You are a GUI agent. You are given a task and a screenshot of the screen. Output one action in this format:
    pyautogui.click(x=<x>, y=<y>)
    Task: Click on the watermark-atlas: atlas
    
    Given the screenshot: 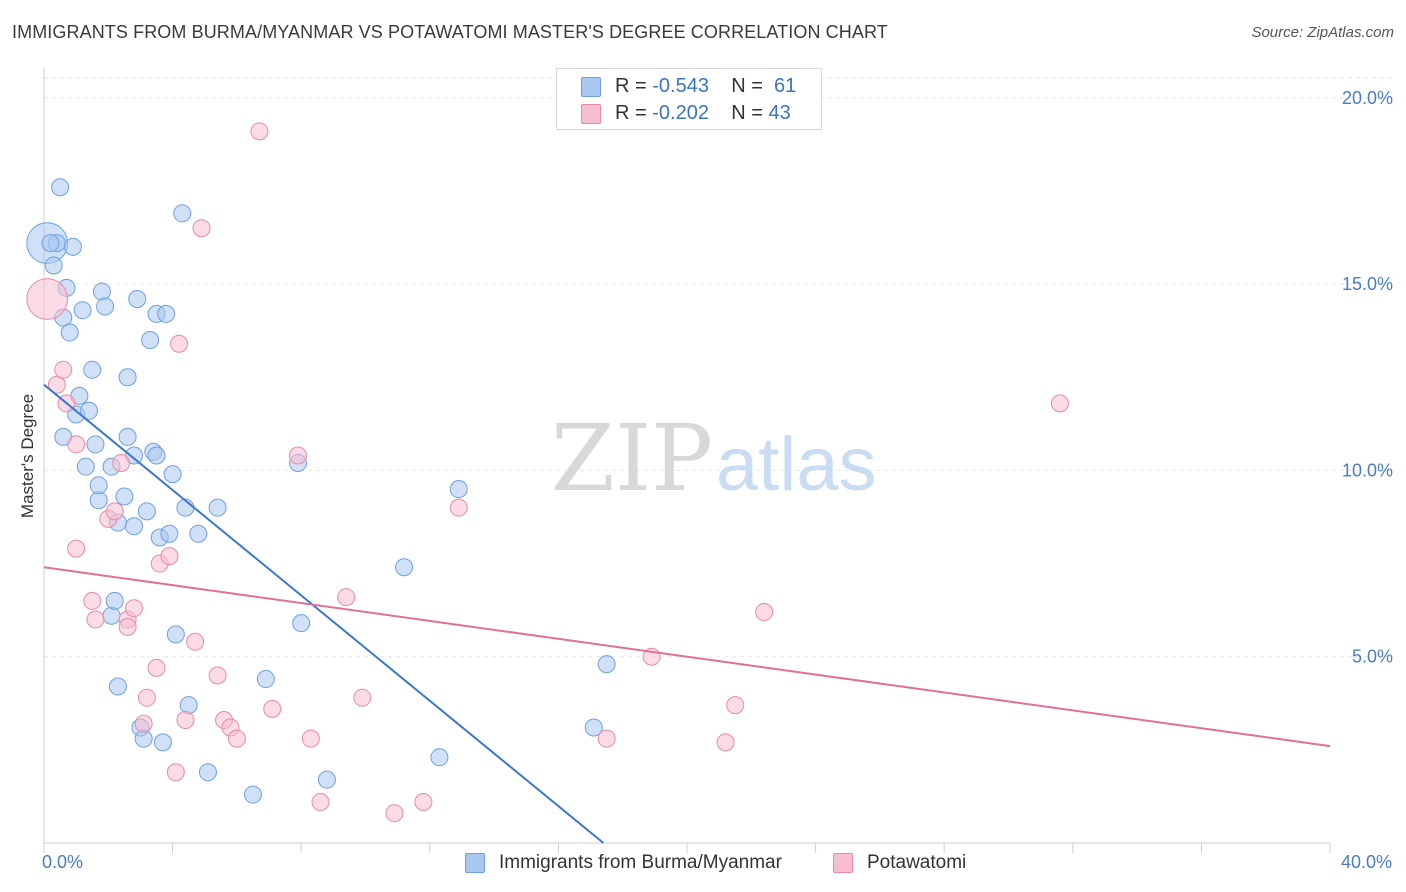 What is the action you would take?
    pyautogui.click(x=796, y=464)
    